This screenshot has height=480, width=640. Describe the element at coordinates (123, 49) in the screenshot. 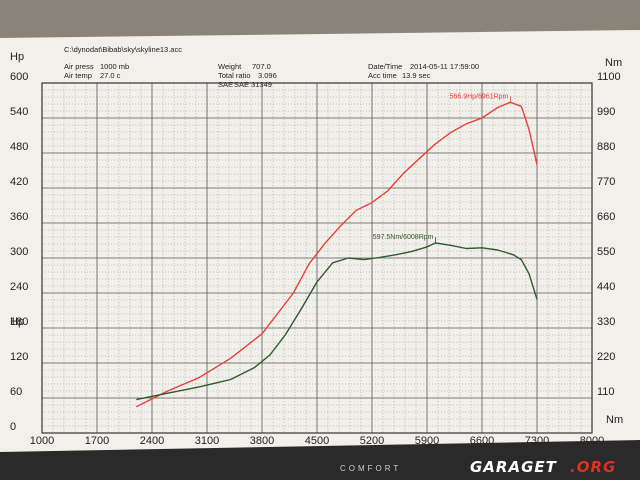

I see `file-path: C:\dynodat\Bibab\sky\skyline13.acc` at that location.